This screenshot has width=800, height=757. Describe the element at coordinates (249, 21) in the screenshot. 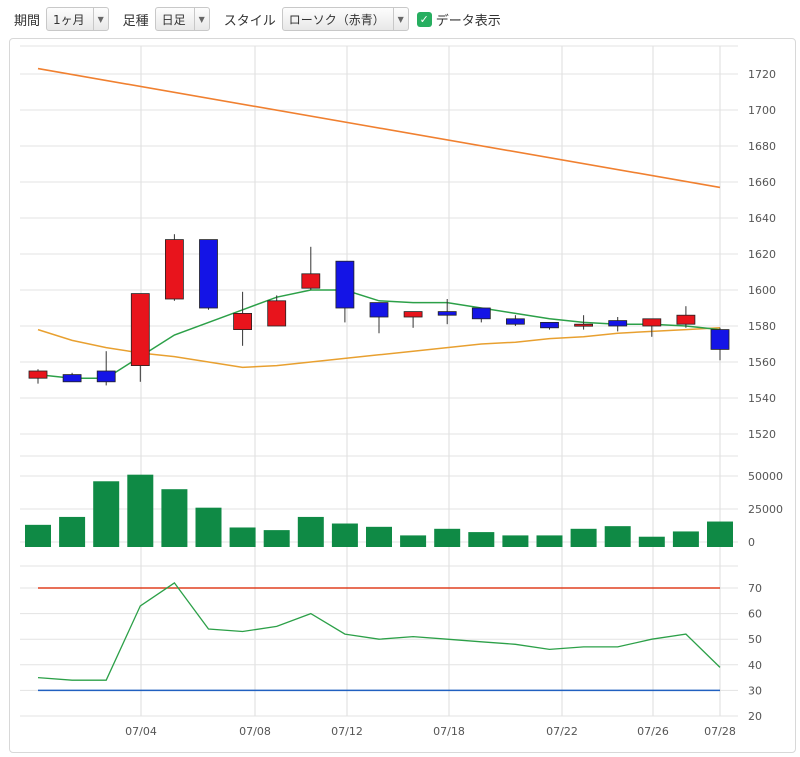

I see `style-label: スタイル` at that location.